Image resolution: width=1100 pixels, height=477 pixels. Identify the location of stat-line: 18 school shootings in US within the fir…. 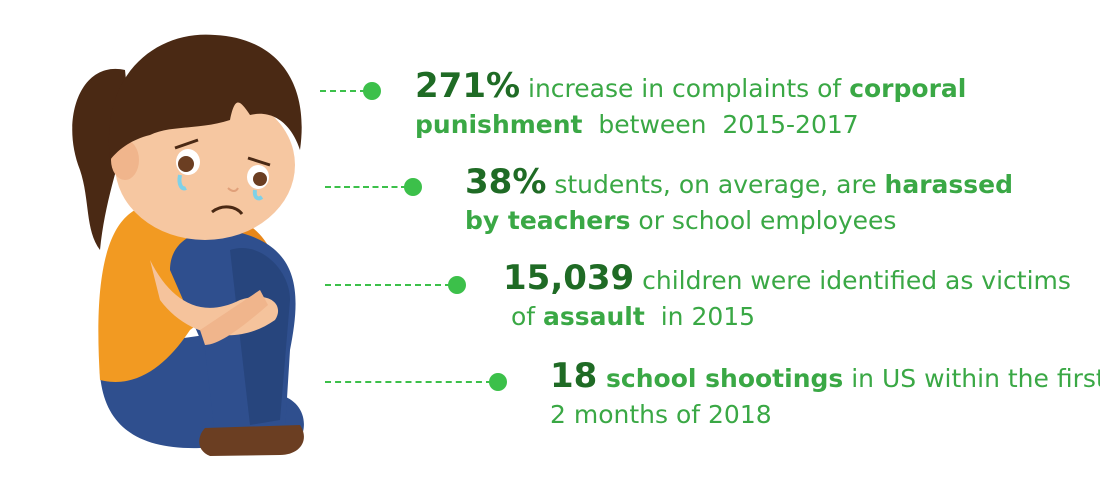
(825, 377).